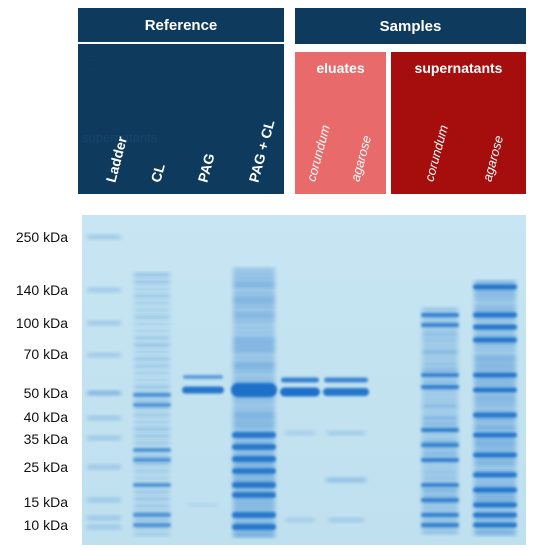 The image size is (534, 550). What do you see at coordinates (340, 68) in the screenshot?
I see `eluates-title: eluates` at bounding box center [340, 68].